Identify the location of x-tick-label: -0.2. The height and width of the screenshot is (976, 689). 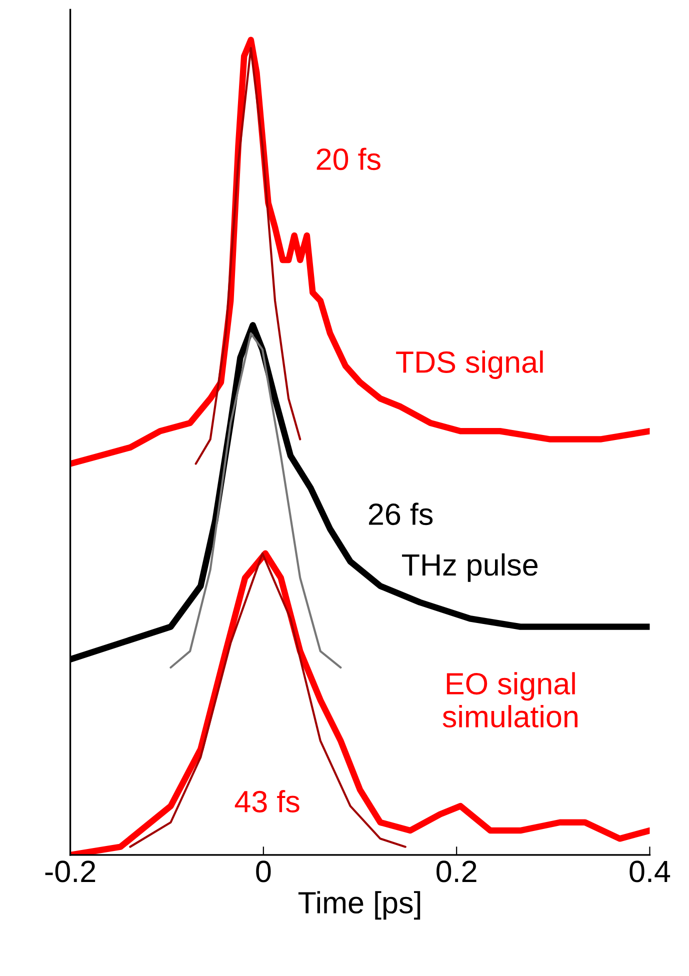
(70, 871).